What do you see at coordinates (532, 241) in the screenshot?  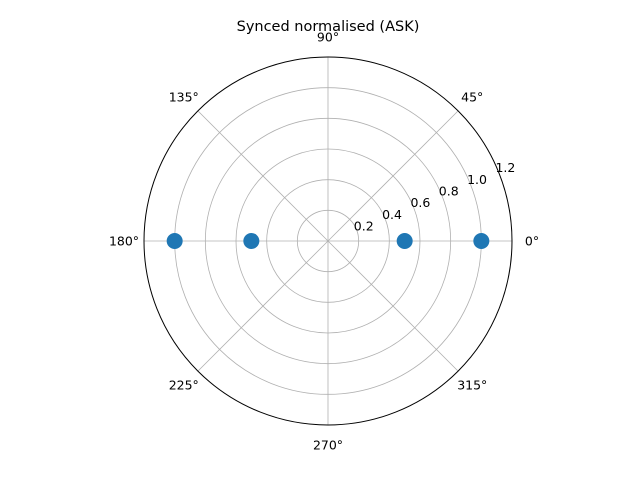 I see `theta-tick-label: 0°` at bounding box center [532, 241].